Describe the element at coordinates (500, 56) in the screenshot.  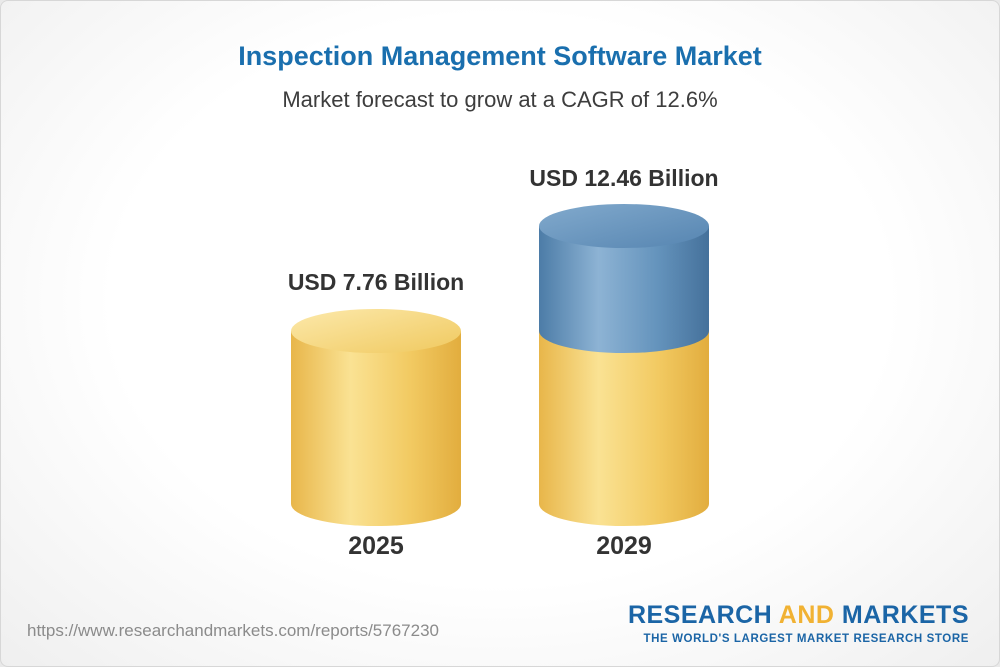
I see `page-title: Inspection Management Software Market` at that location.